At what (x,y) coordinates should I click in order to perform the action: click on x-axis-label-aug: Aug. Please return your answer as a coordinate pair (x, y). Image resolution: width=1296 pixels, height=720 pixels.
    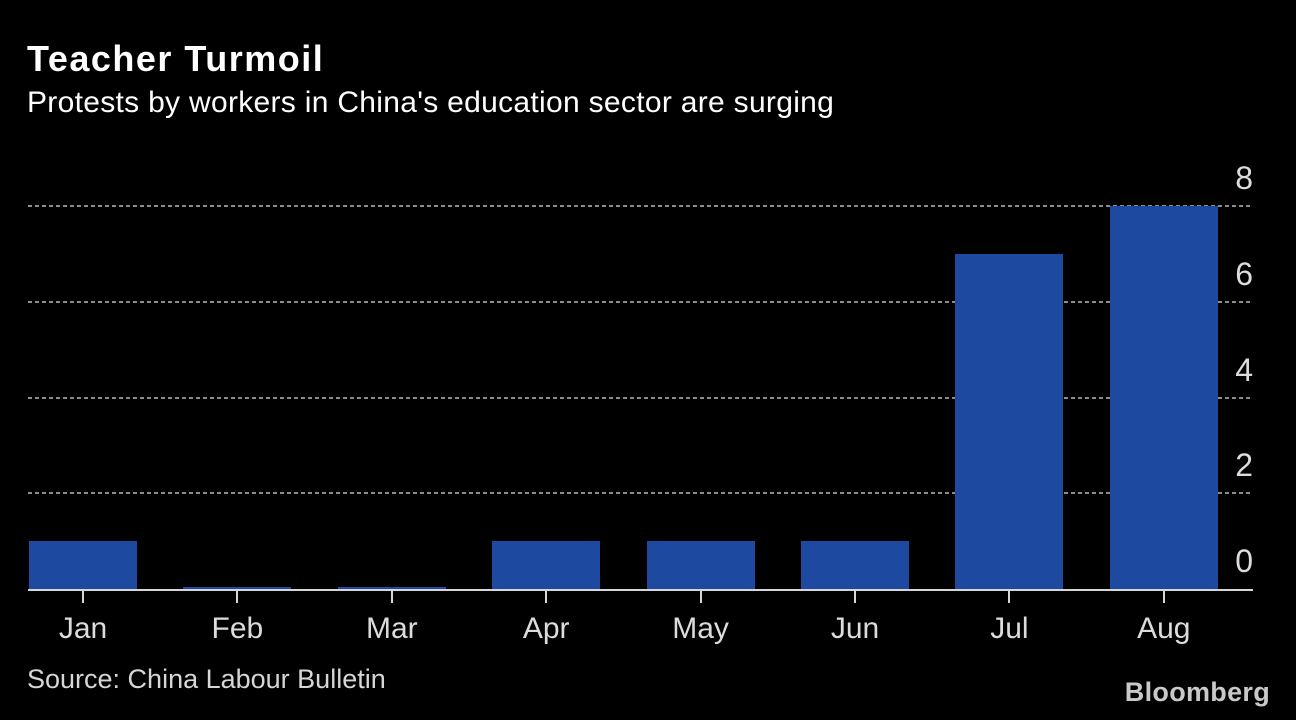
    Looking at the image, I should click on (1164, 628).